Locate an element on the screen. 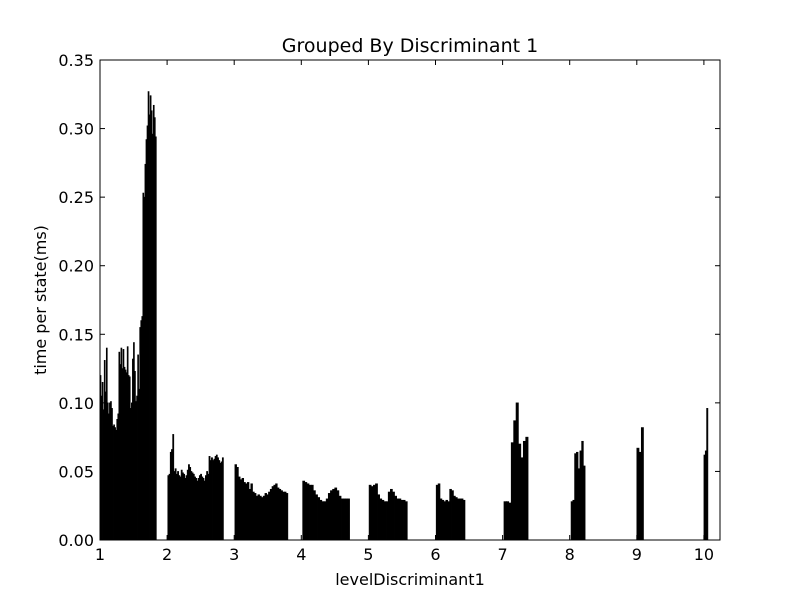 This screenshot has height=600, width=800. y-tick-label: 0.20 is located at coordinates (76, 266).